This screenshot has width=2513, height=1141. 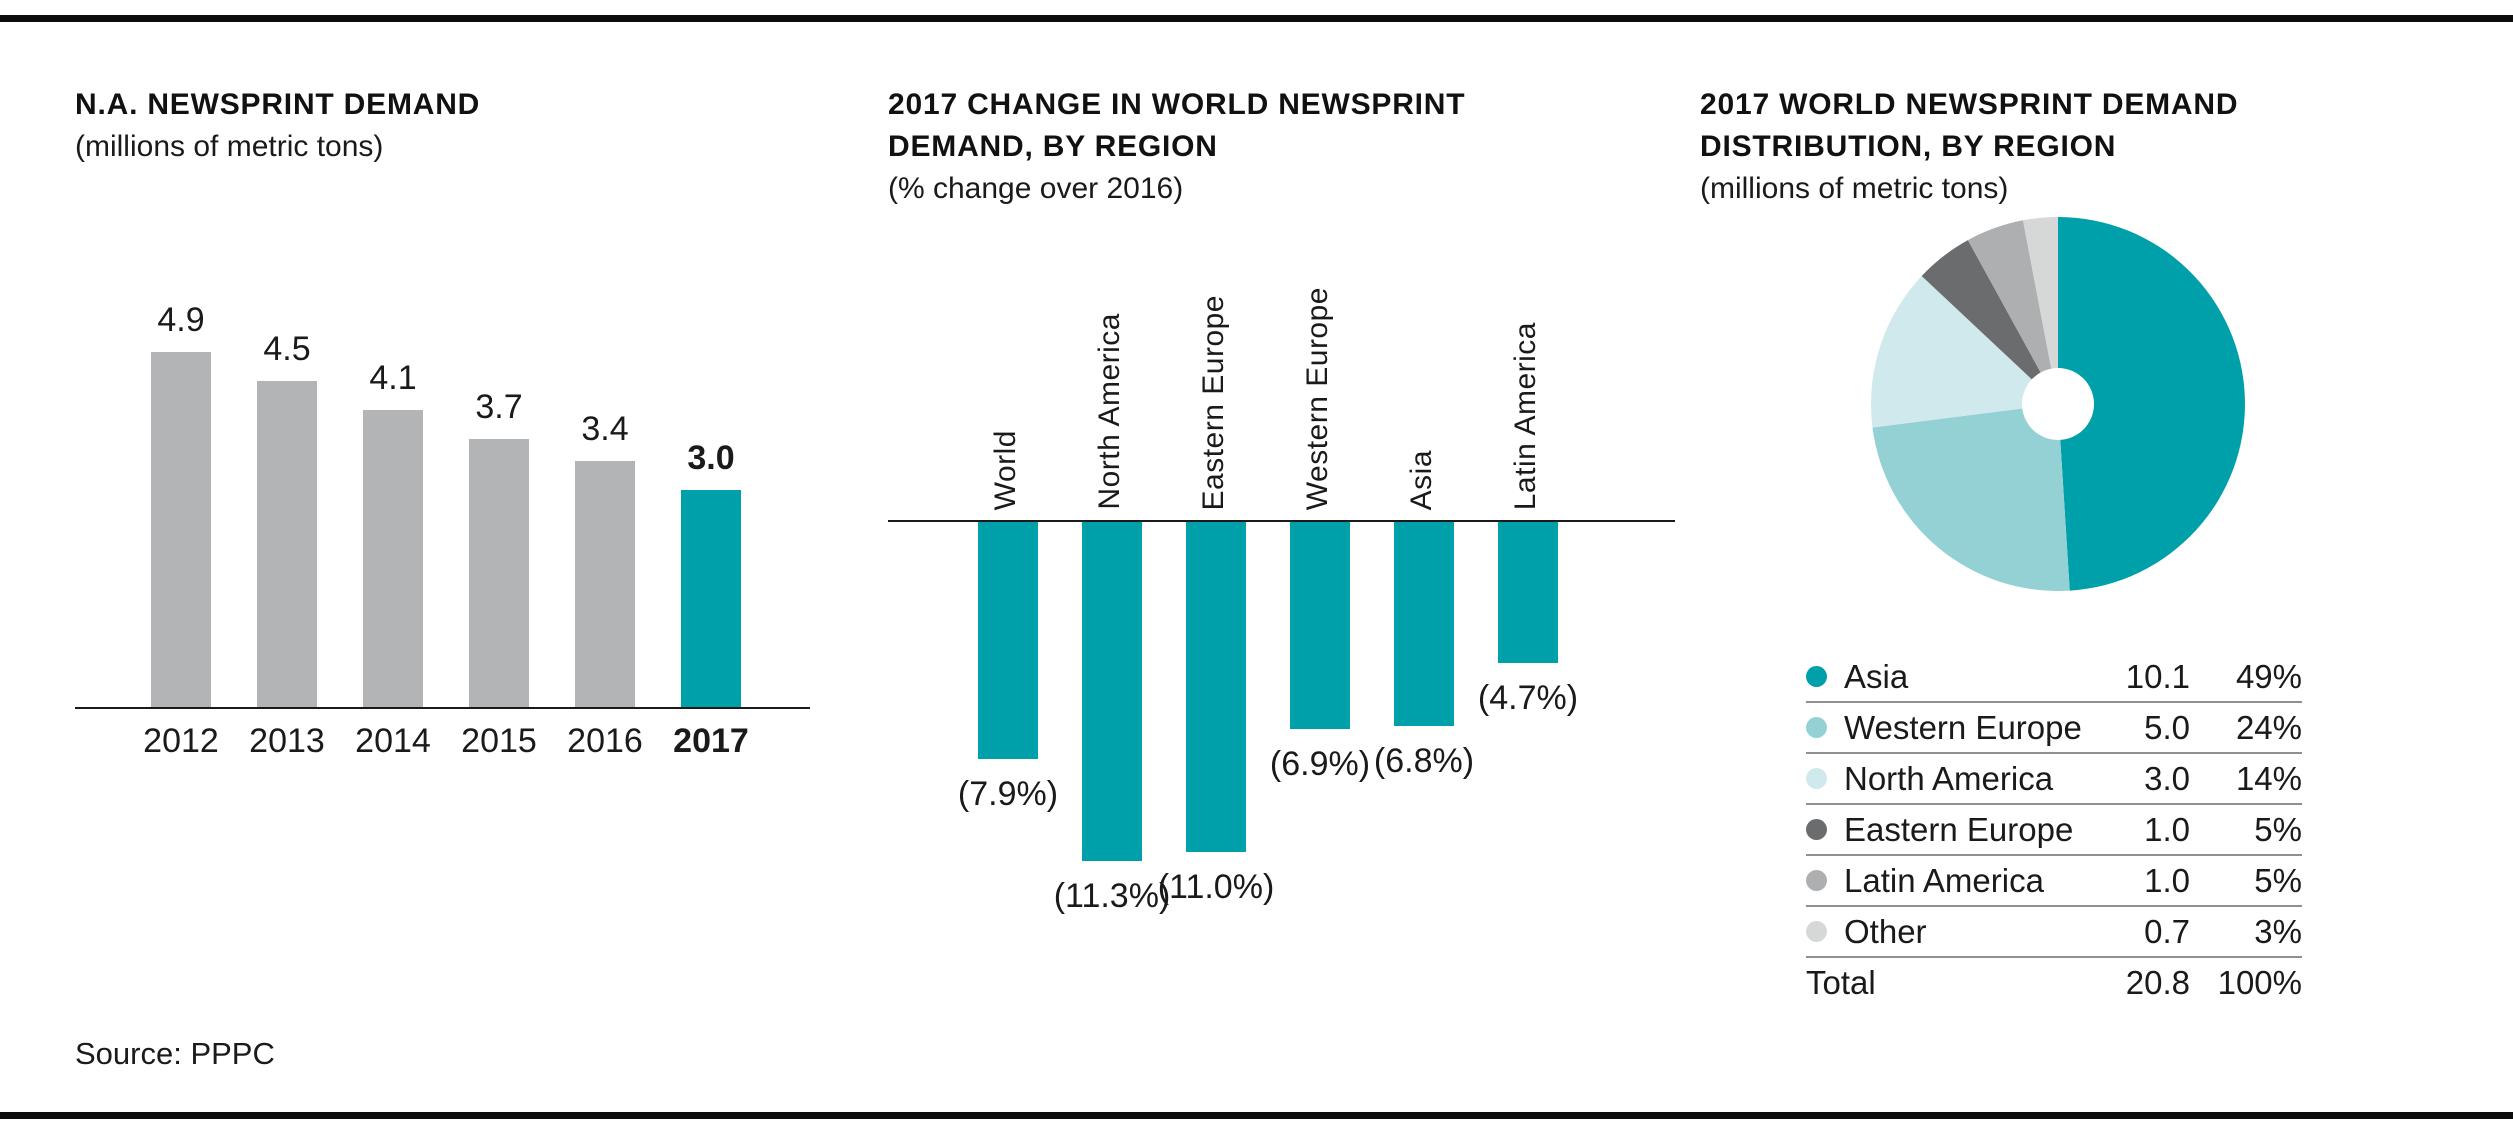 I want to click on demand-bar-2015, so click(x=499, y=573).